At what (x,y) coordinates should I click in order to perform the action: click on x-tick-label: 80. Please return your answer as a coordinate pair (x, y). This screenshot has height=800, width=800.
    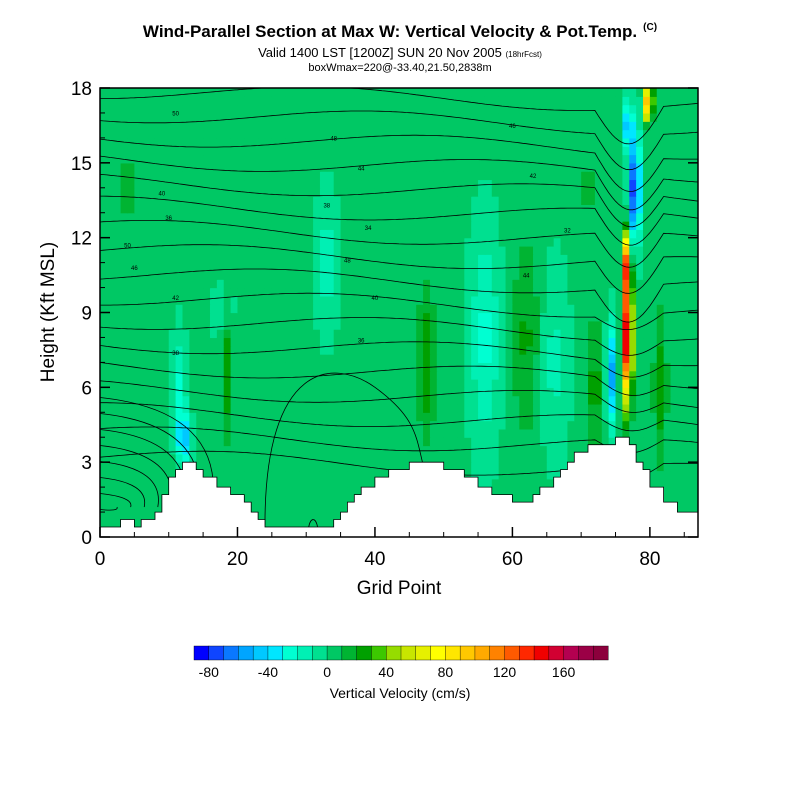
    Looking at the image, I should click on (649, 559).